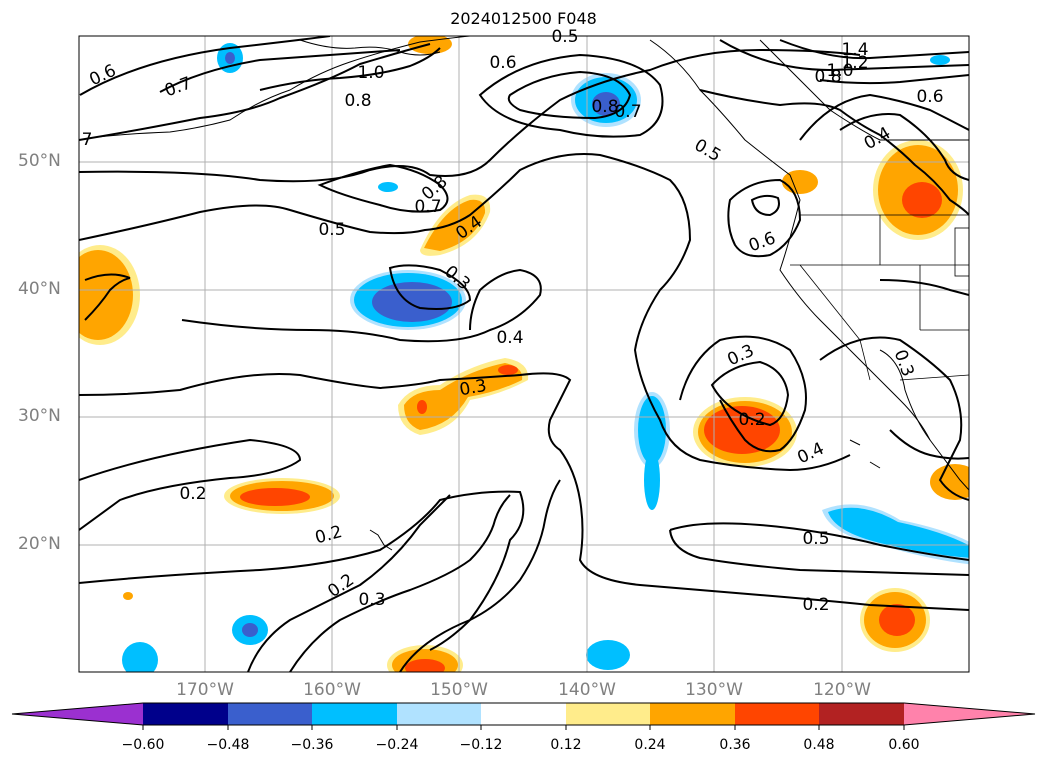 The width and height of the screenshot is (1047, 765). I want to click on lon-label: 130°W, so click(714, 690).